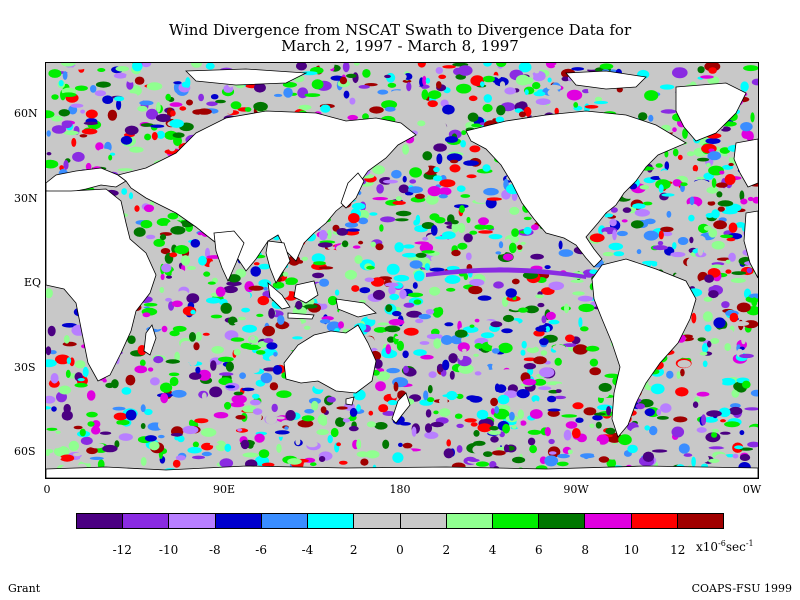 The image size is (800, 600). I want to click on lon-label-90e: 90E, so click(224, 489).